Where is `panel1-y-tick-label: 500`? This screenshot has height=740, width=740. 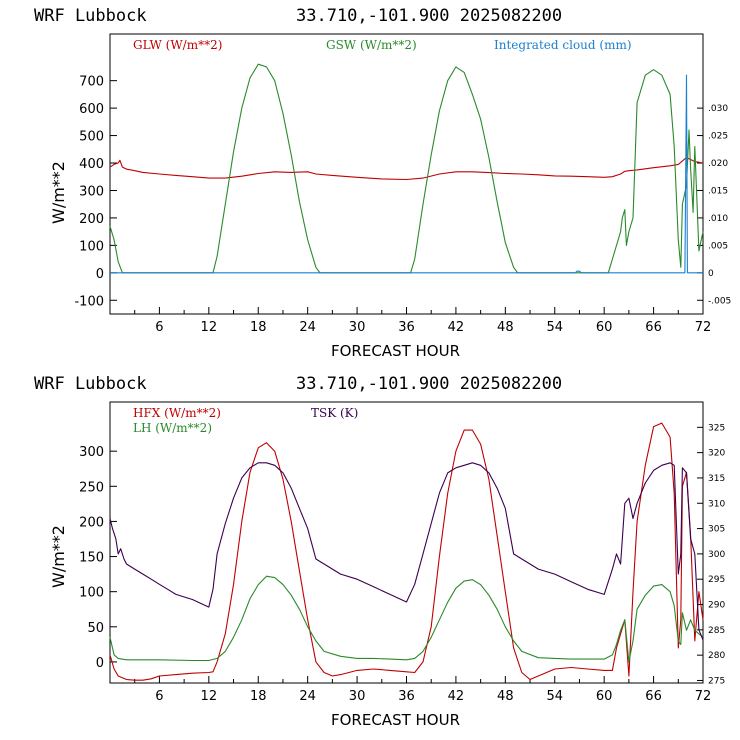 panel1-y-tick-label: 500 is located at coordinates (91, 137).